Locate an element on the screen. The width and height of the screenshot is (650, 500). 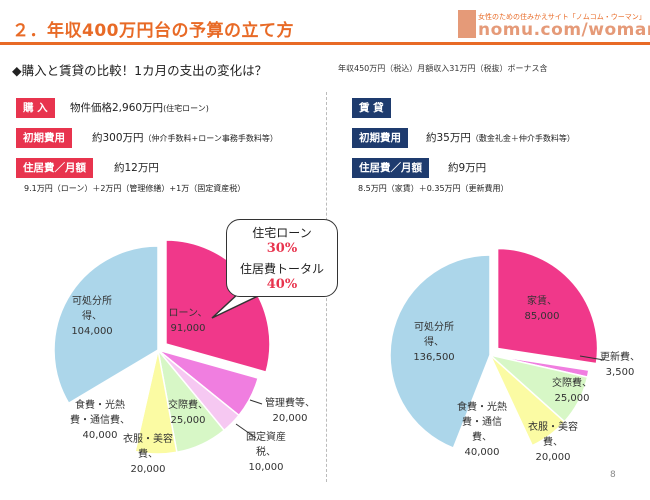
initial-cost-note-right: （敷金礼金＋仲介手数料等） is located at coordinates (522, 138).